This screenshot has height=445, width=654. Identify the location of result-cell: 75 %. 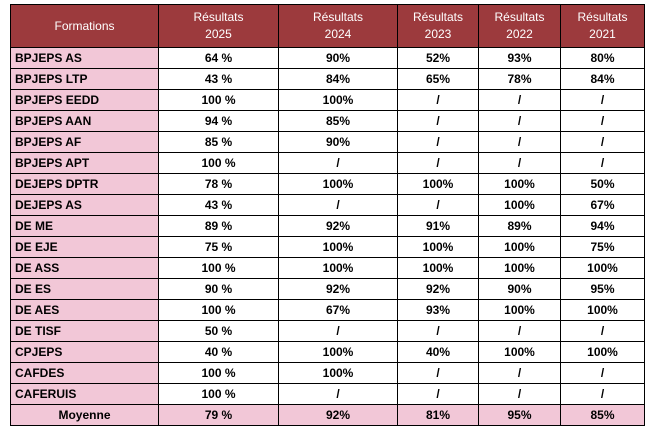
(218, 247).